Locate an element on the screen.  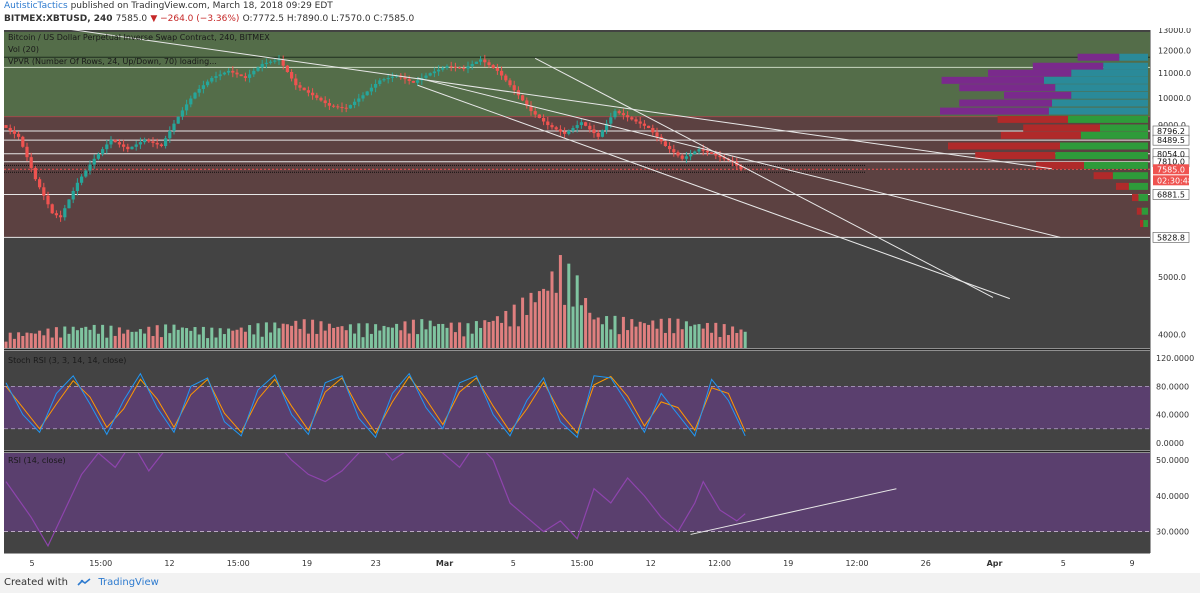
rsi-axis: 50.0000 40.0000 30.0000 is located at coordinates (1172, 496).